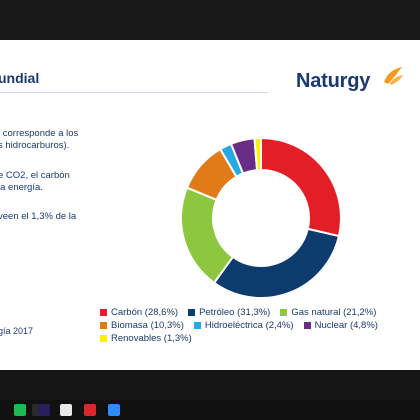  Describe the element at coordinates (151, 338) in the screenshot. I see `legend-label: Renovables (1,3%)` at that location.